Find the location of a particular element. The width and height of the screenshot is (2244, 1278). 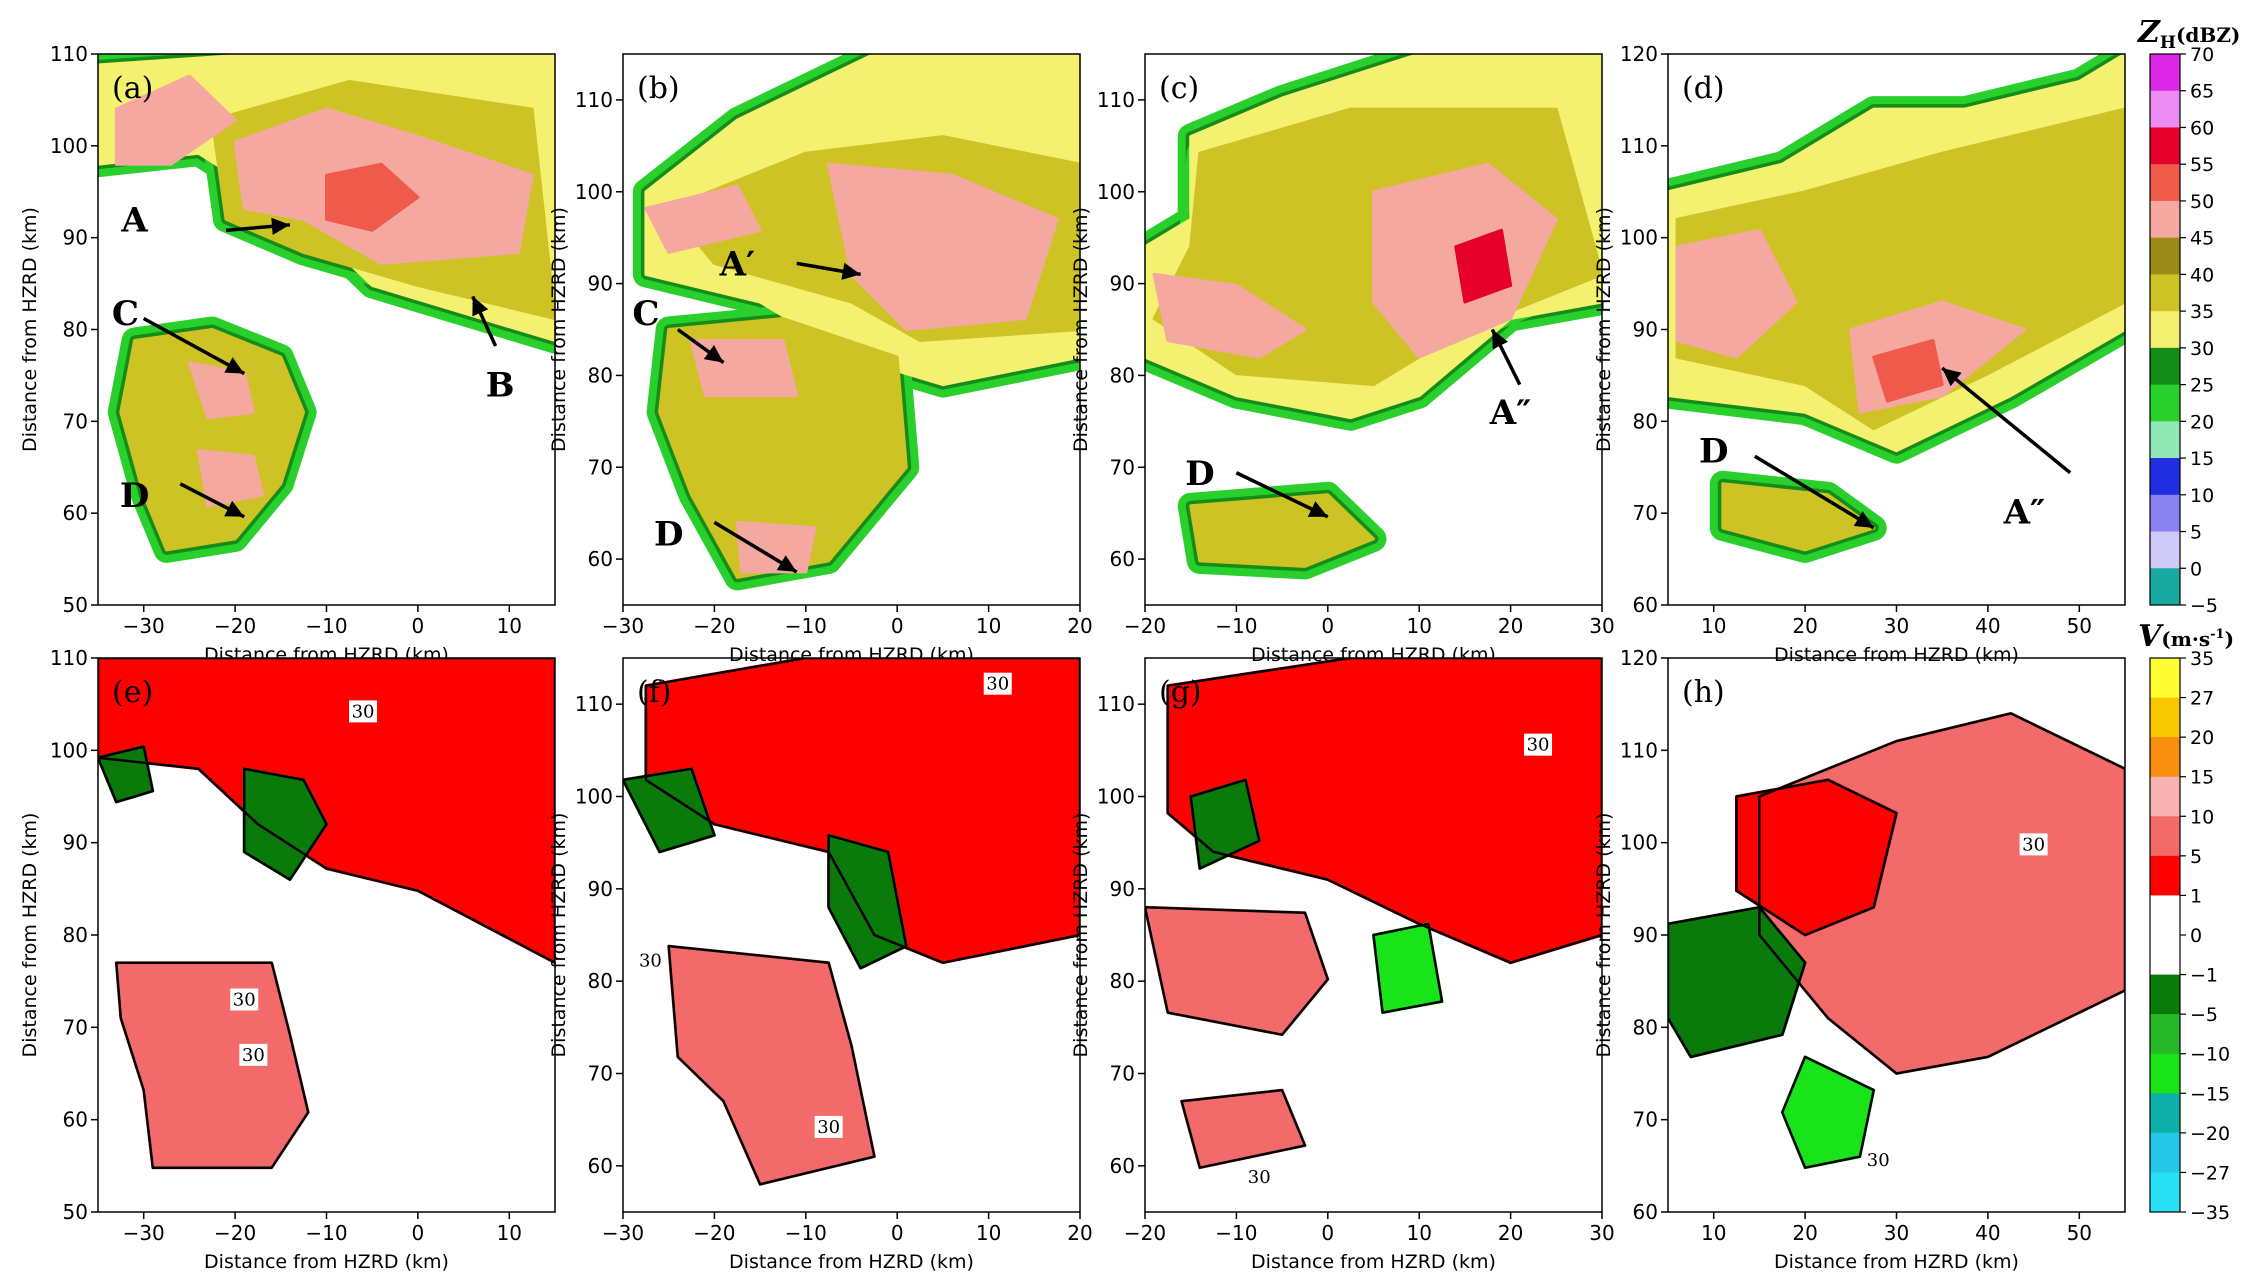

colorbar-tick-label: 60 is located at coordinates (2202, 128).